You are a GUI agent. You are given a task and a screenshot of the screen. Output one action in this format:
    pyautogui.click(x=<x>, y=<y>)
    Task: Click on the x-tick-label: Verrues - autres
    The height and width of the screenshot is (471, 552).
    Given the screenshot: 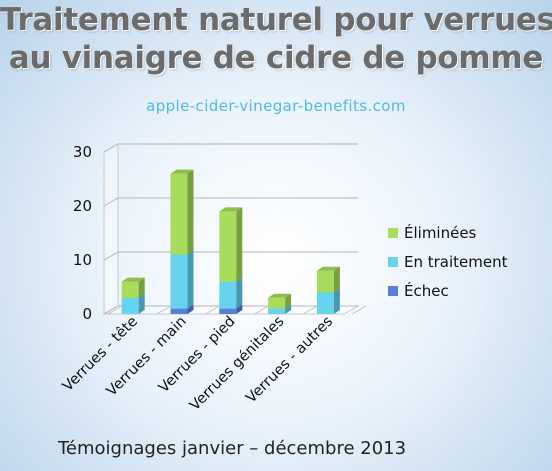 What is the action you would take?
    pyautogui.click(x=289, y=360)
    